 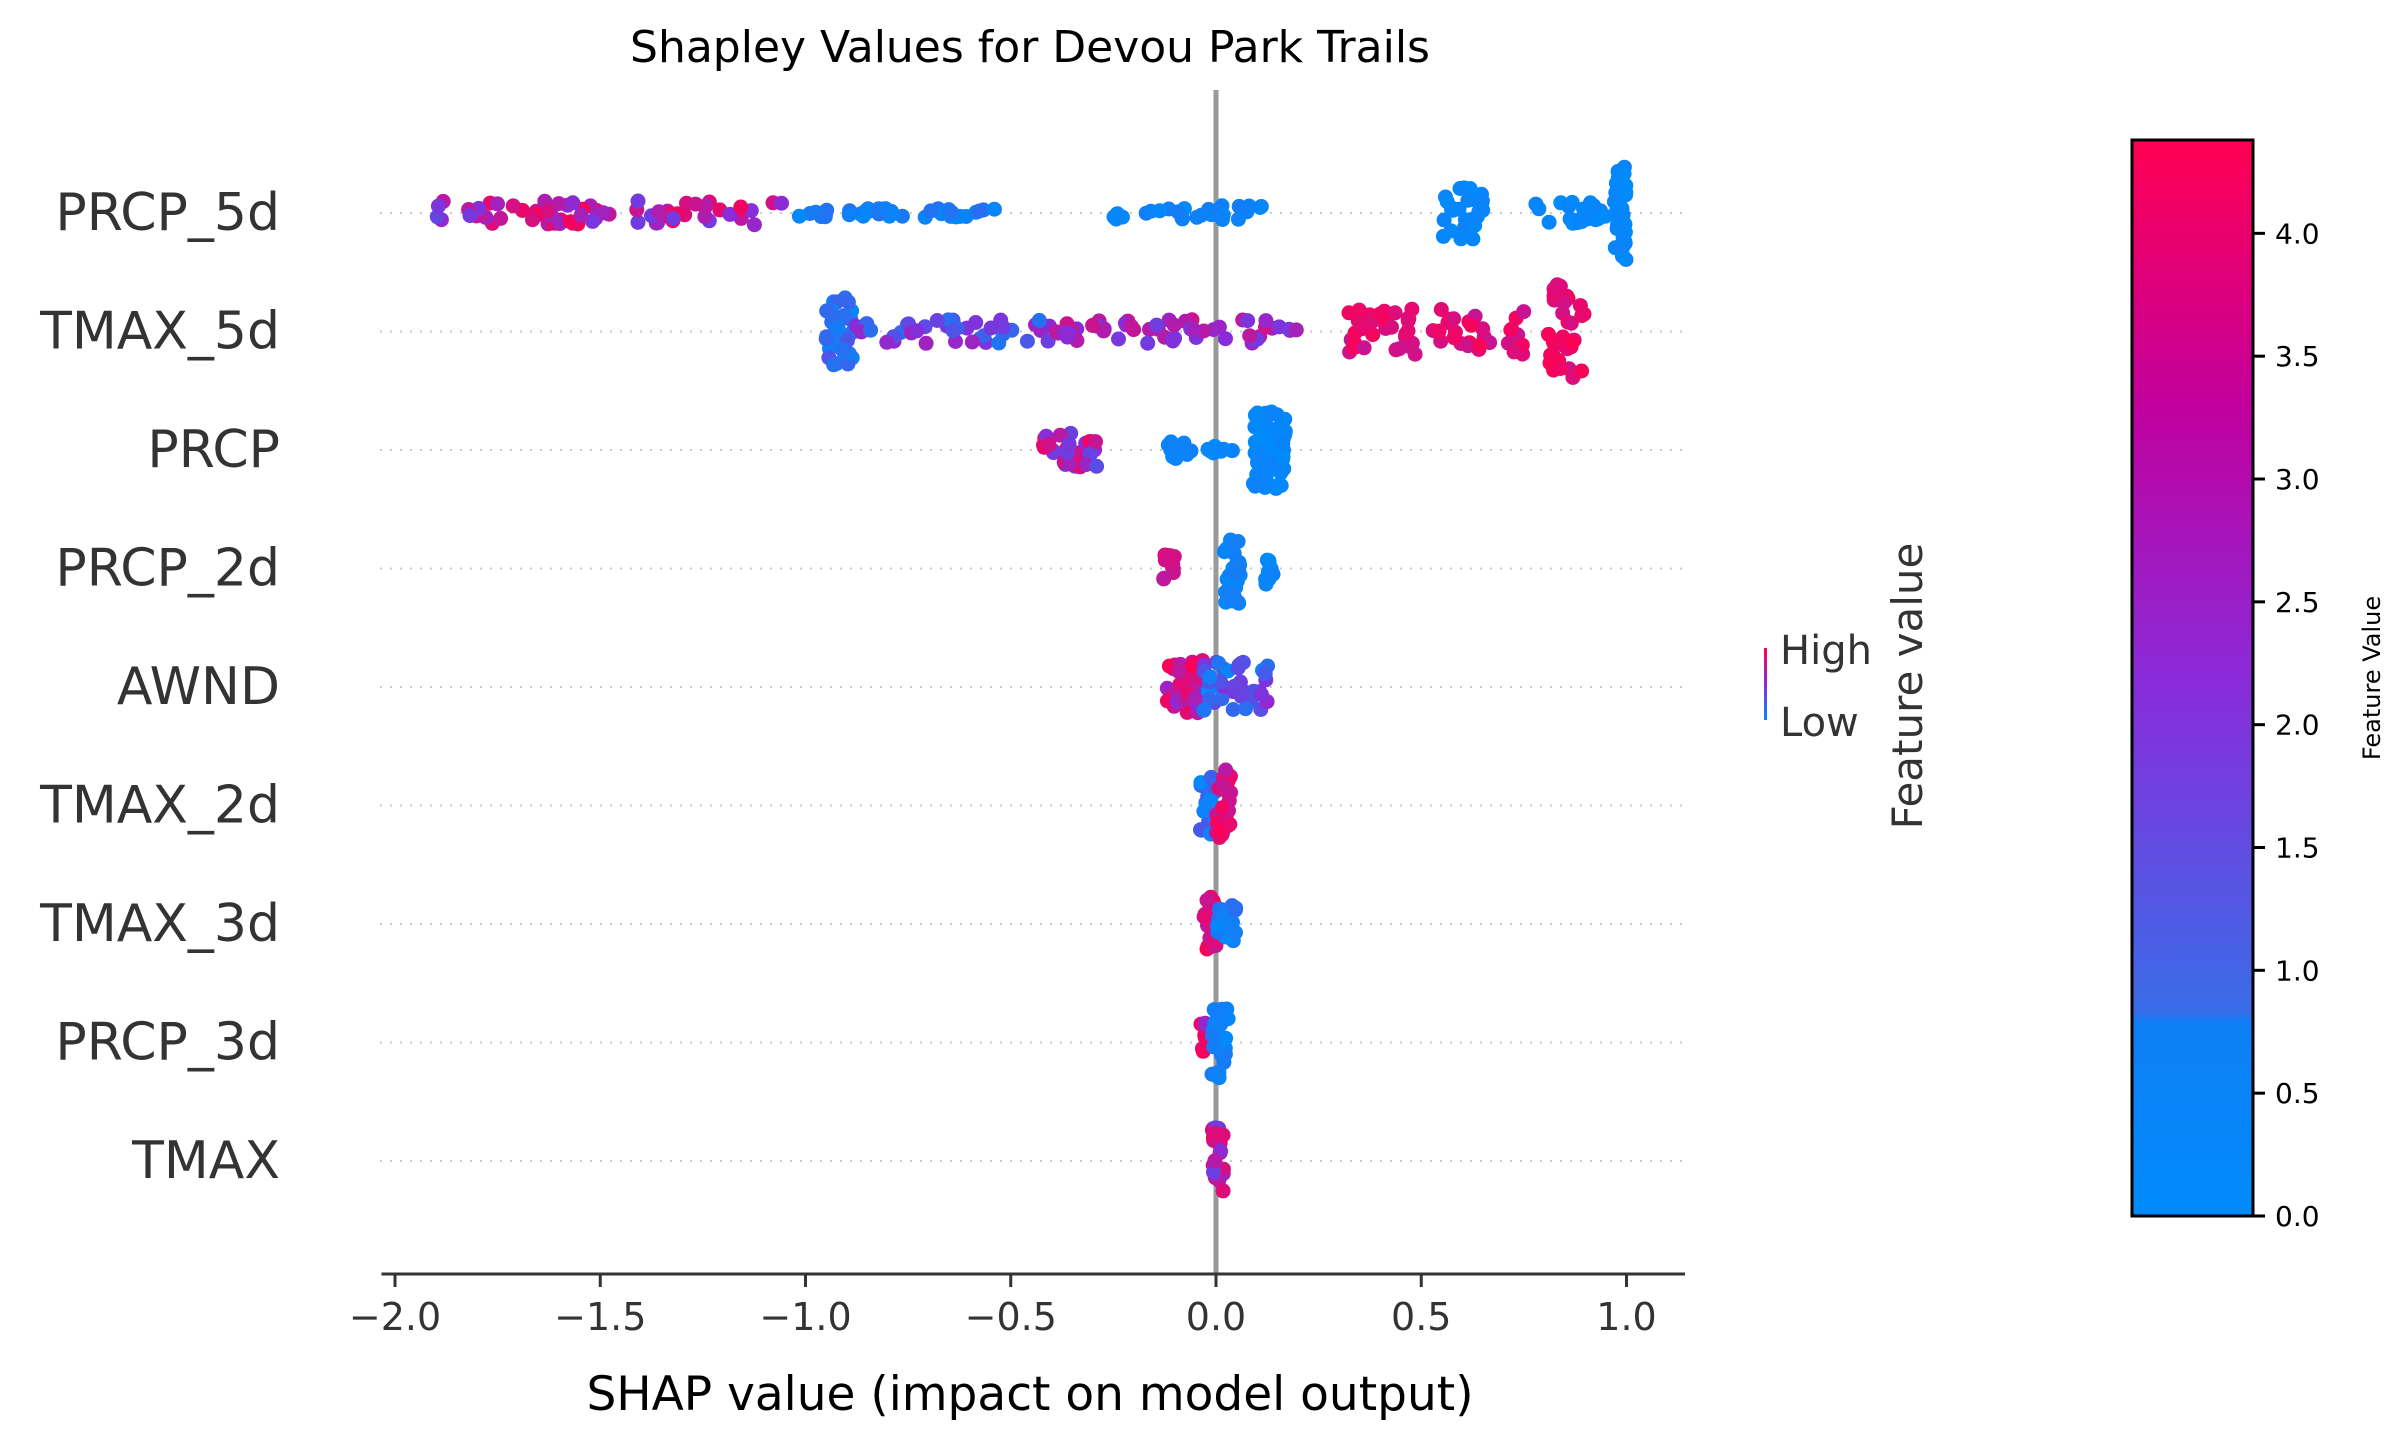 What do you see at coordinates (159, 924) in the screenshot?
I see `feature-label: TMAX_3d` at bounding box center [159, 924].